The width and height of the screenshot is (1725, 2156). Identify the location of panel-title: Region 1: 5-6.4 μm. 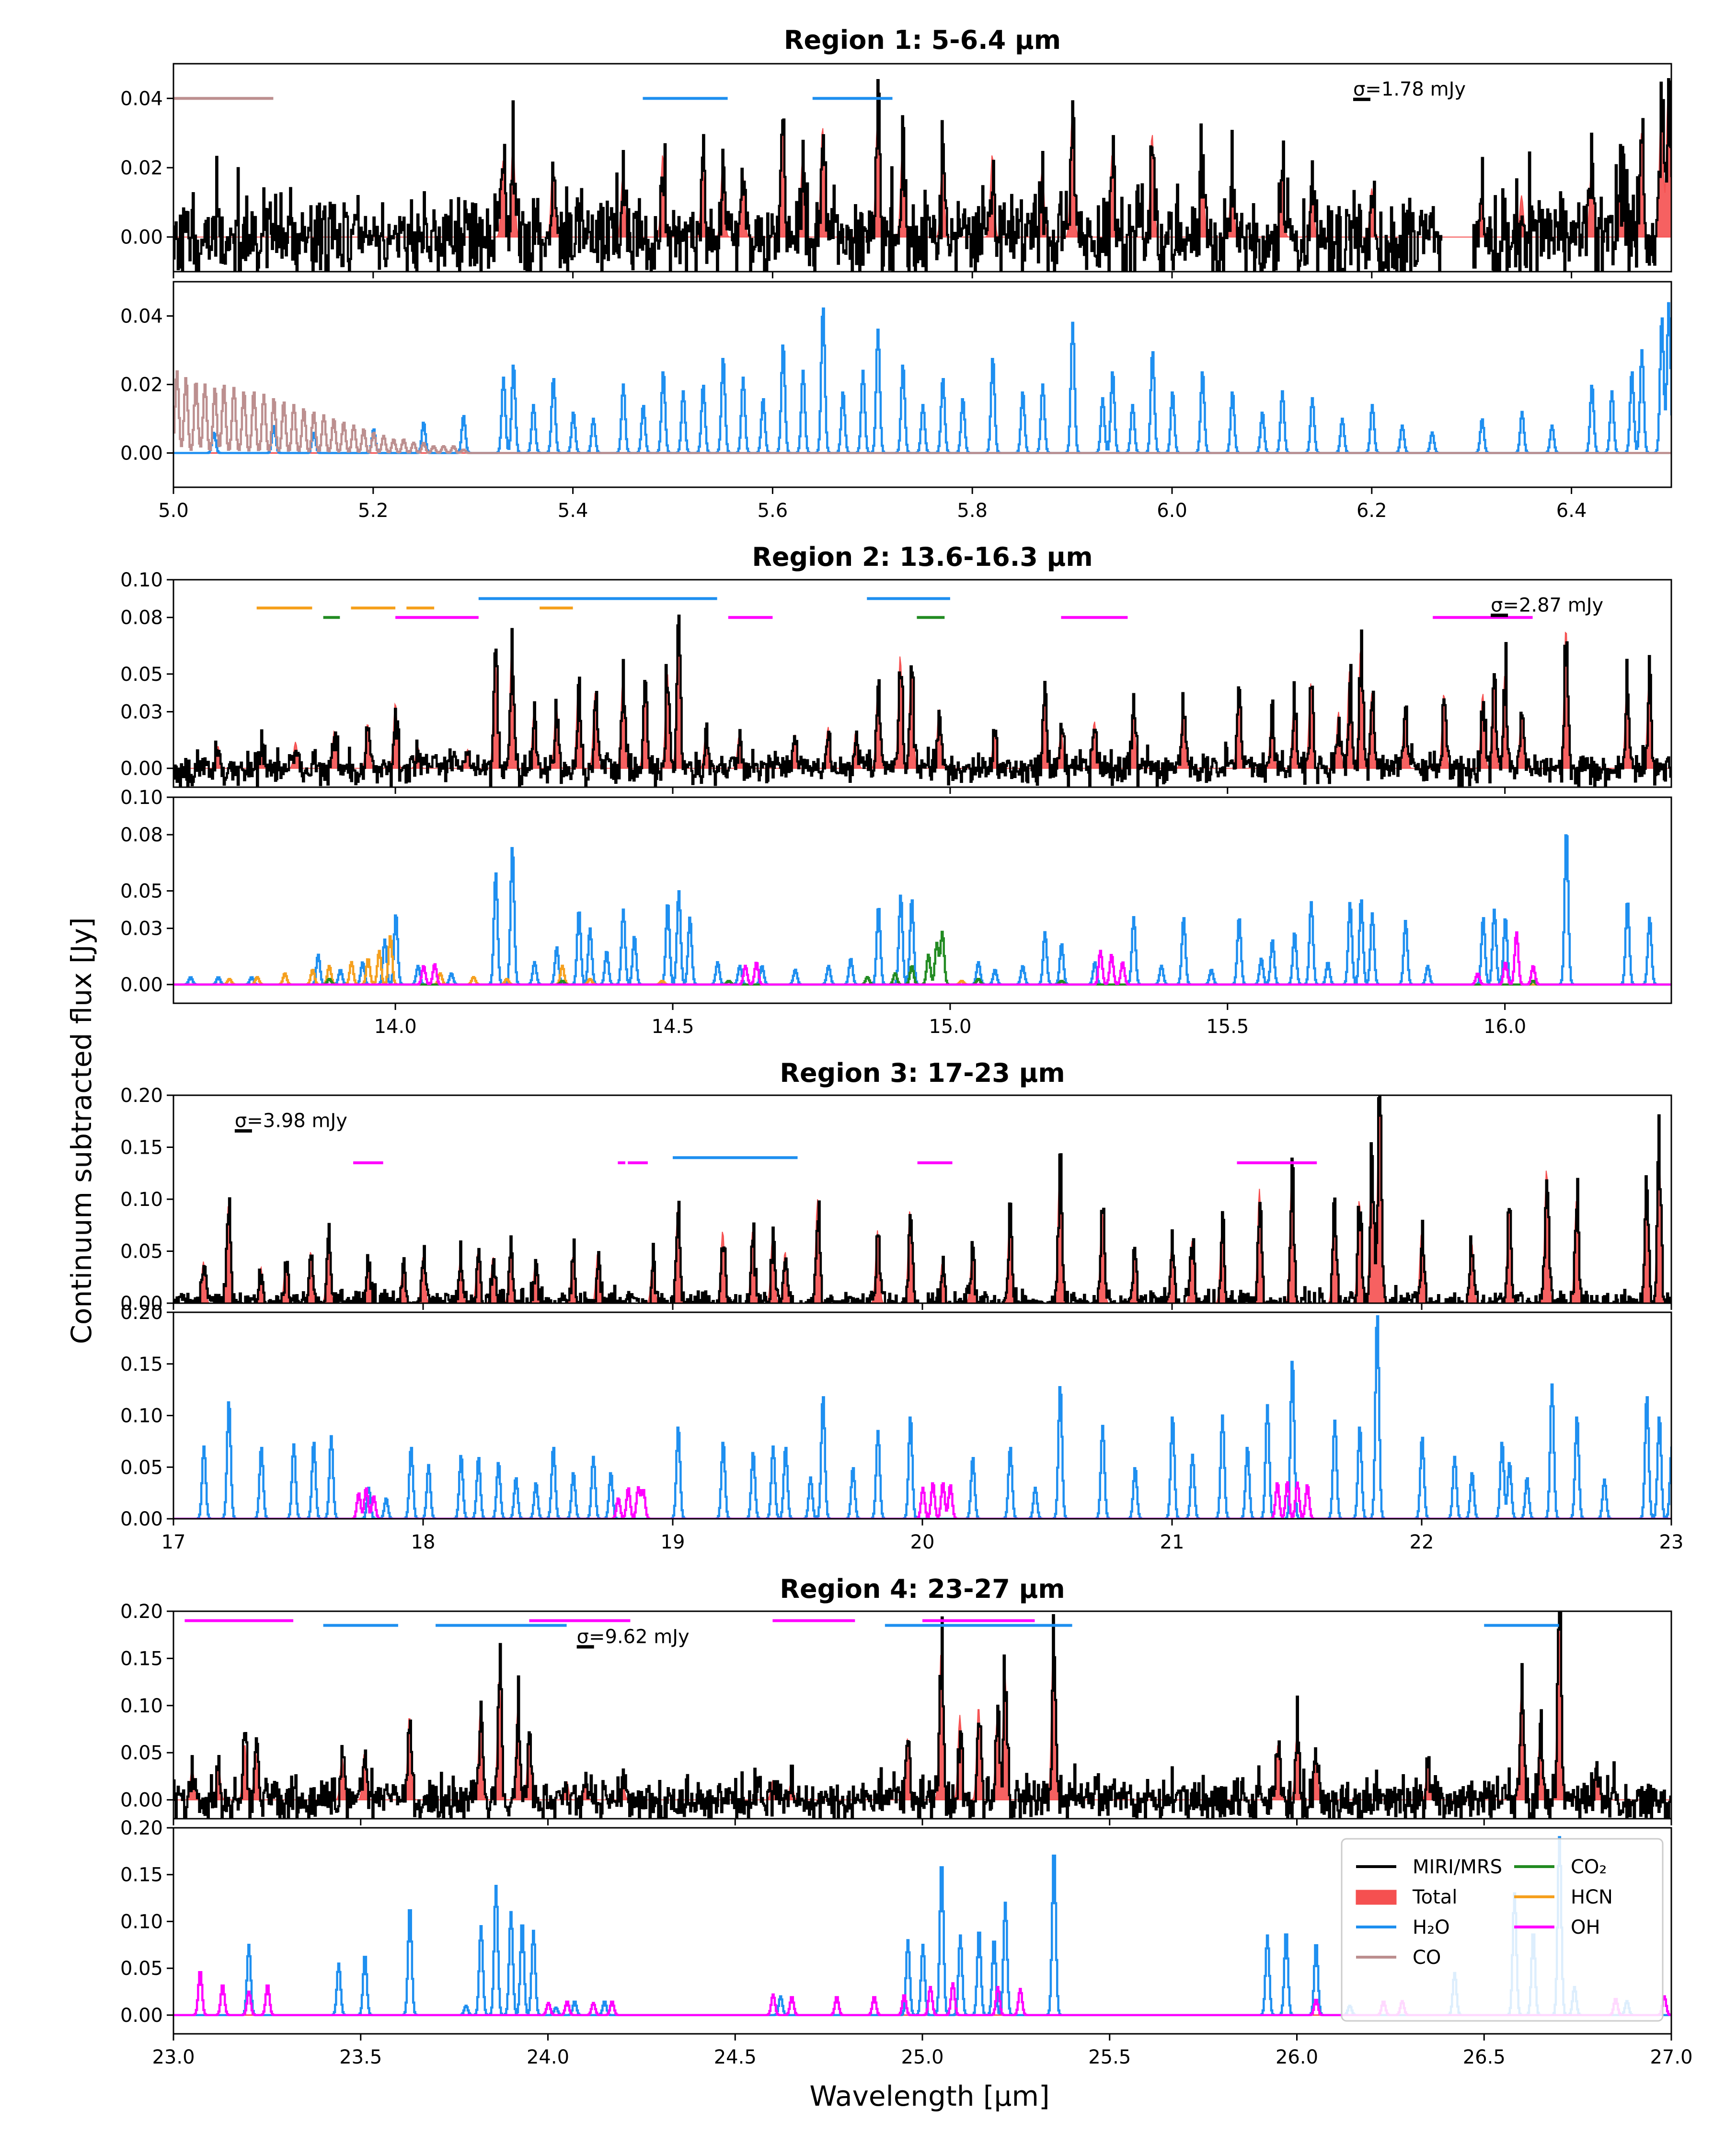
(922, 40).